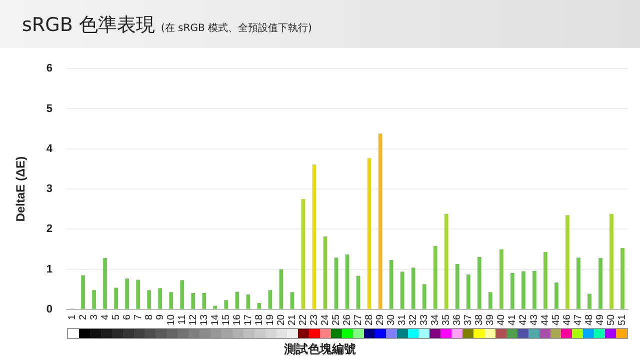 The width and height of the screenshot is (640, 360). I want to click on x-tick-label: 29, so click(380, 320).